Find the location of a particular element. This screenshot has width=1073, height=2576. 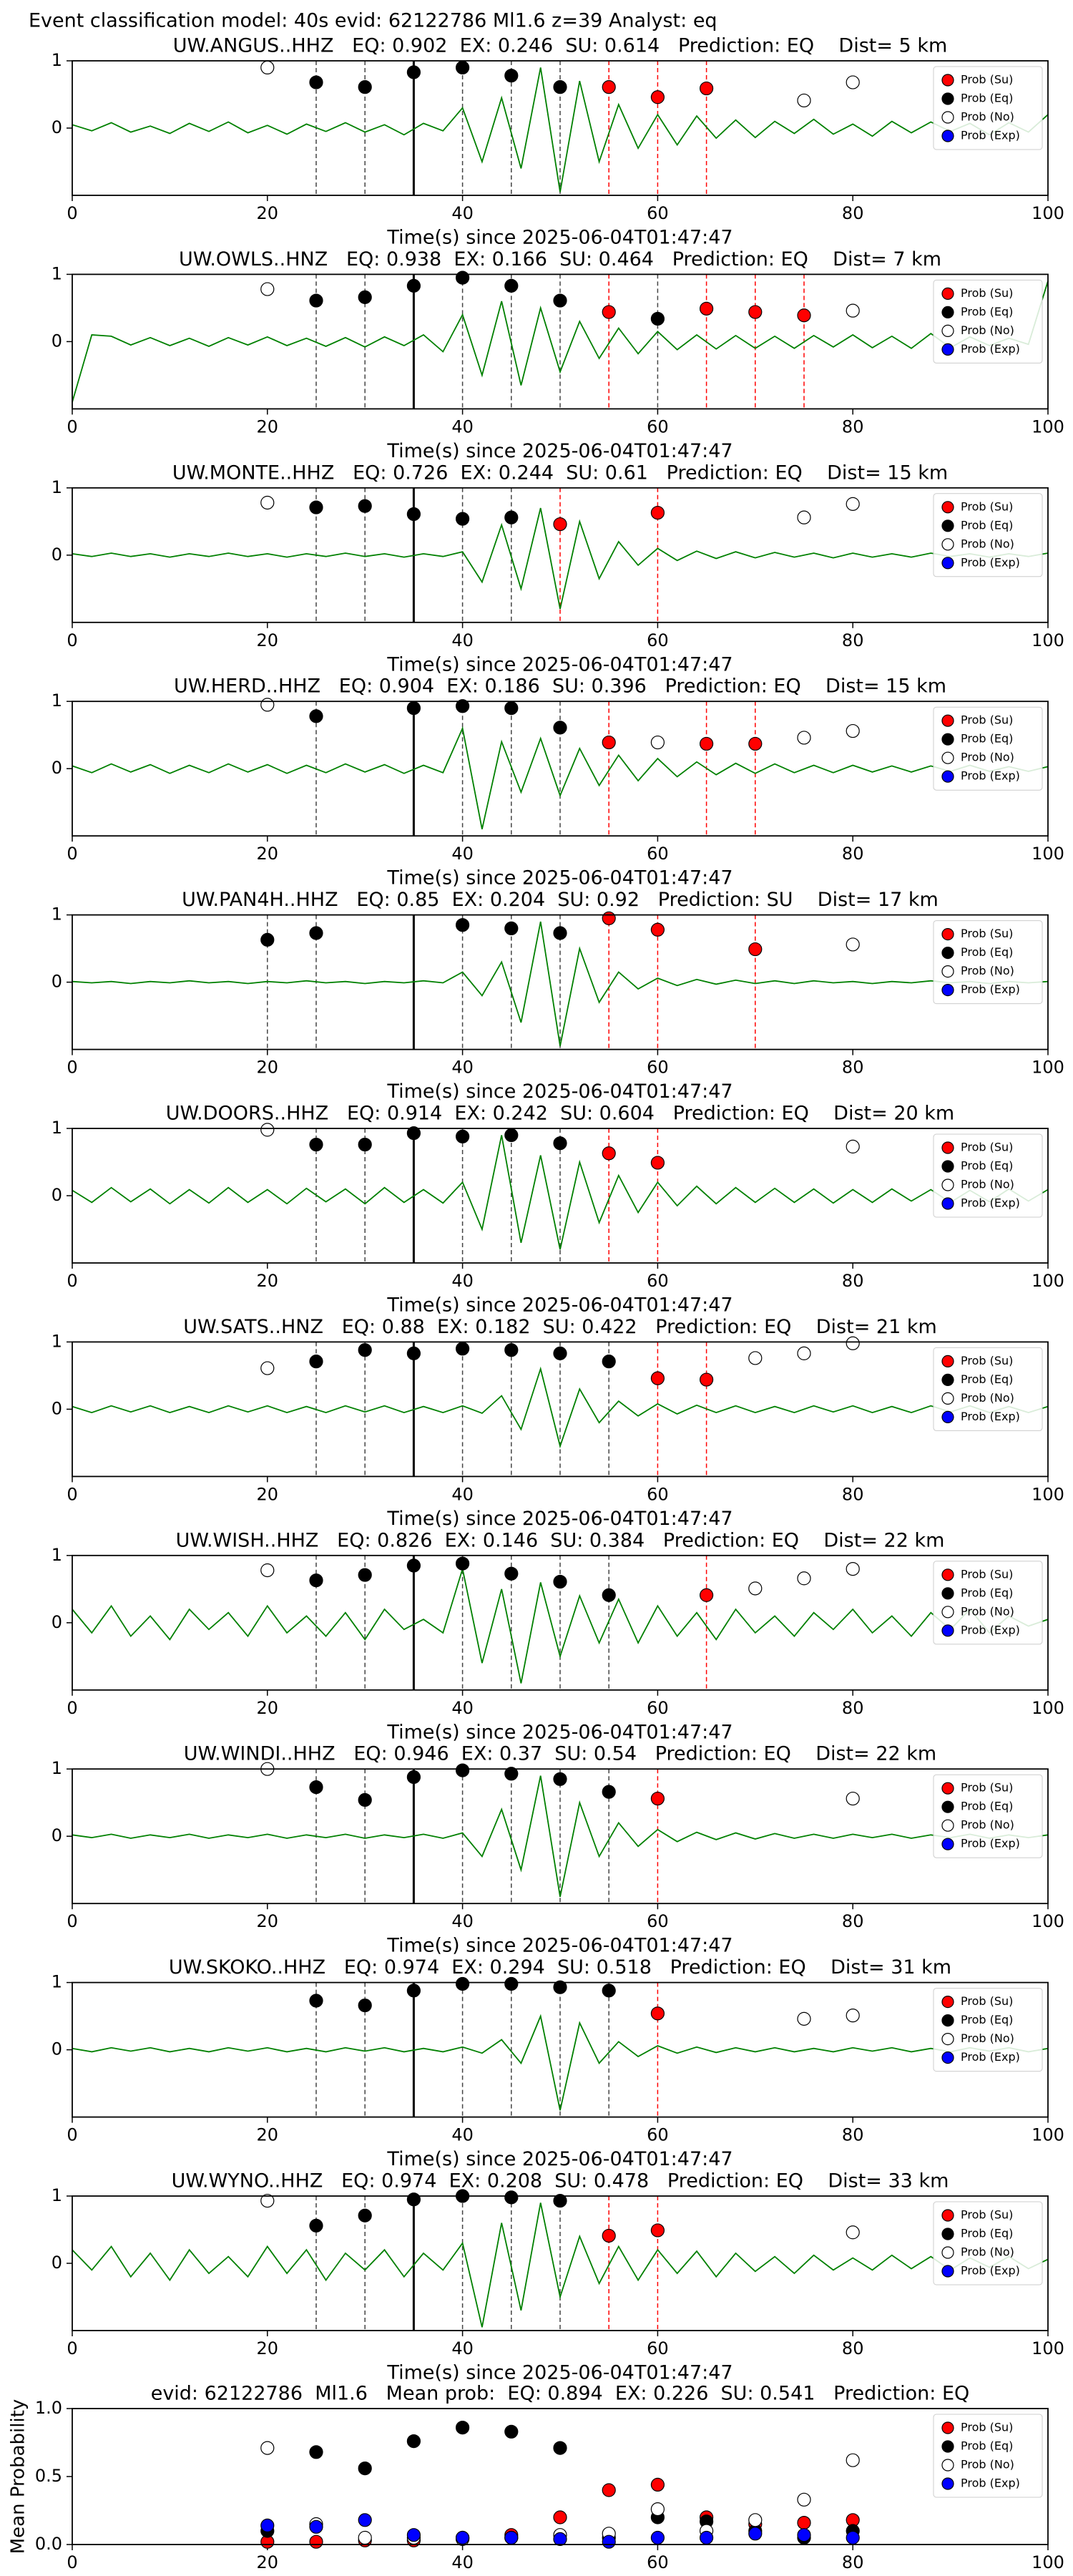

x-tick-label: 100 is located at coordinates (1048, 1921).